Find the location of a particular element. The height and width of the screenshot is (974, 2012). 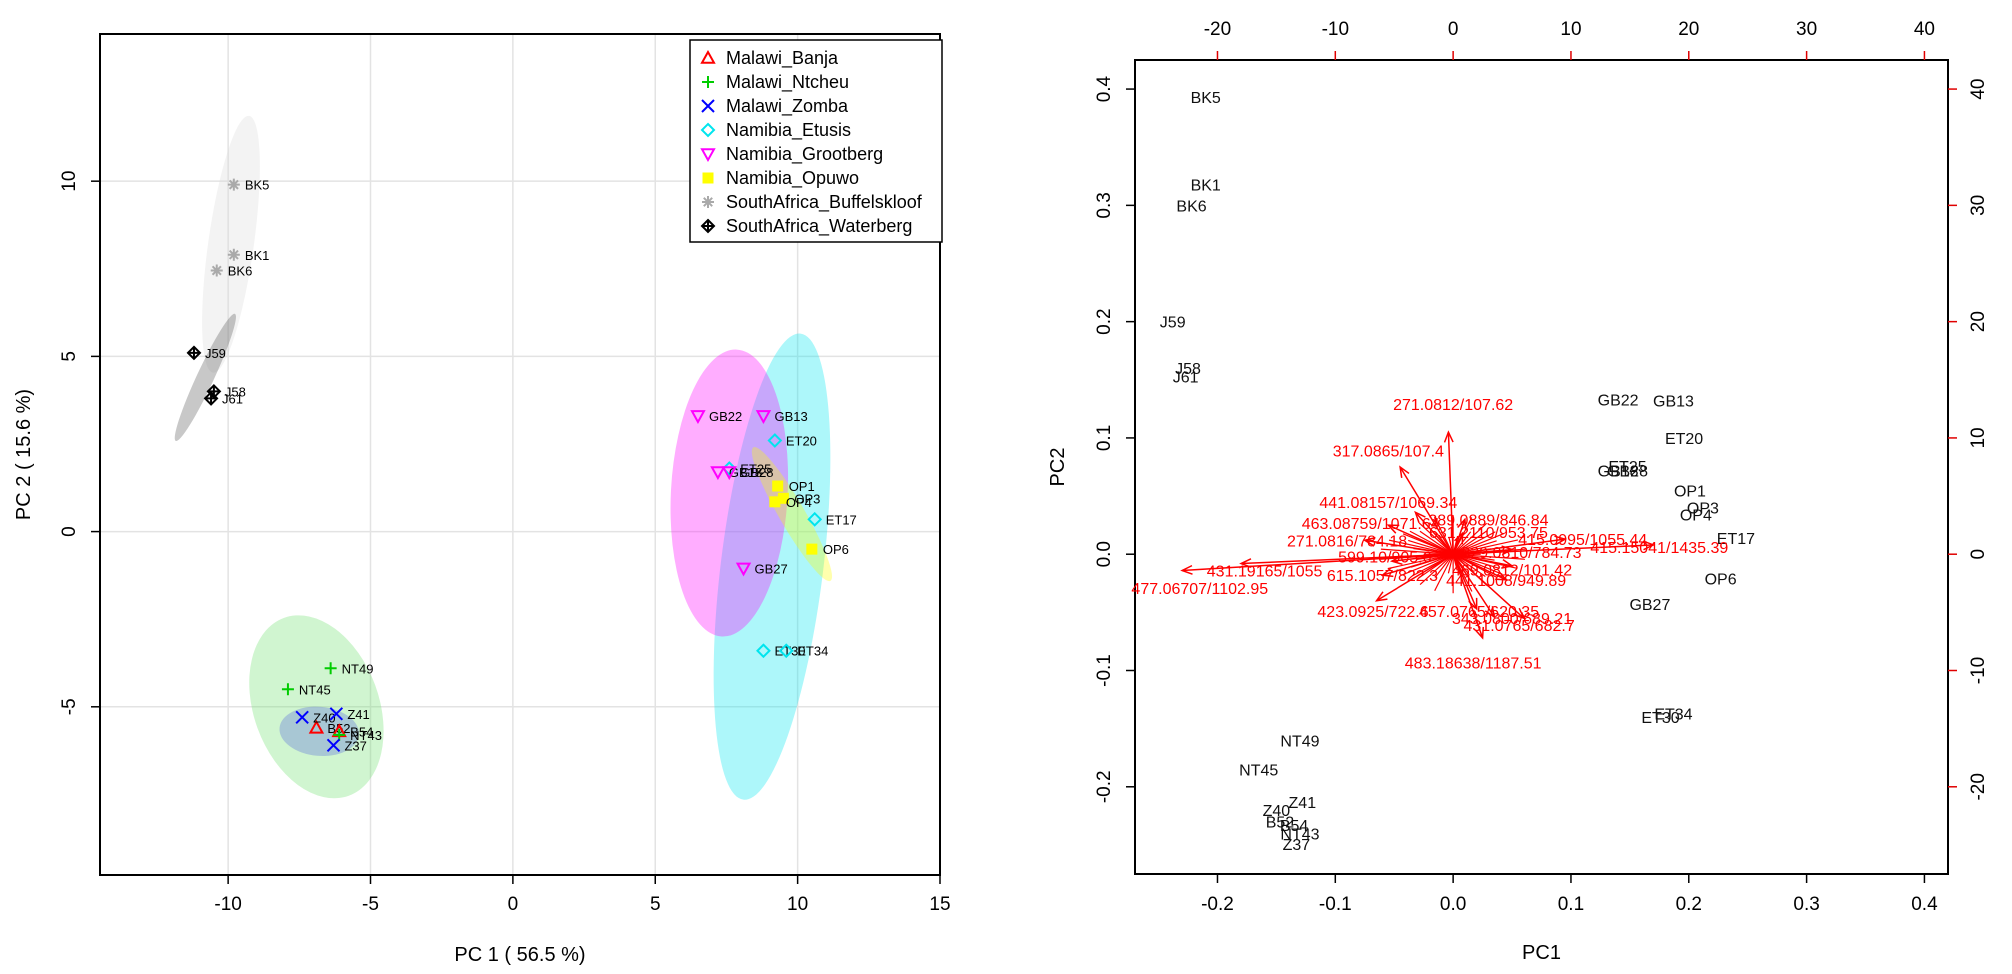

y-tick-label: 0.0 is located at coordinates (1104, 554).